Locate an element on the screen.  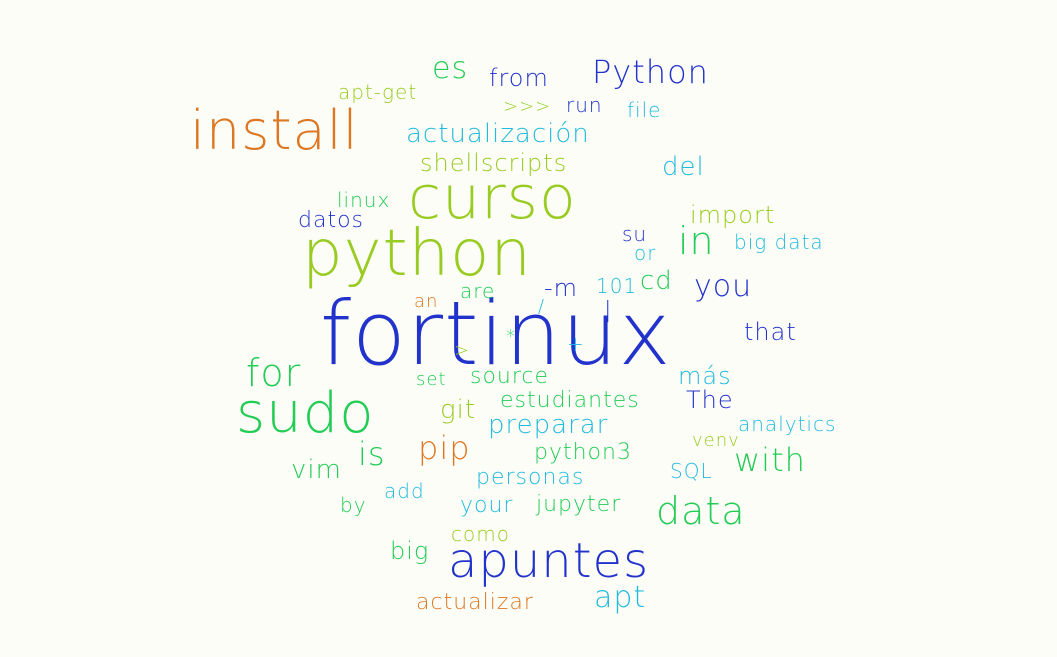
word-15: is is located at coordinates (372, 454).